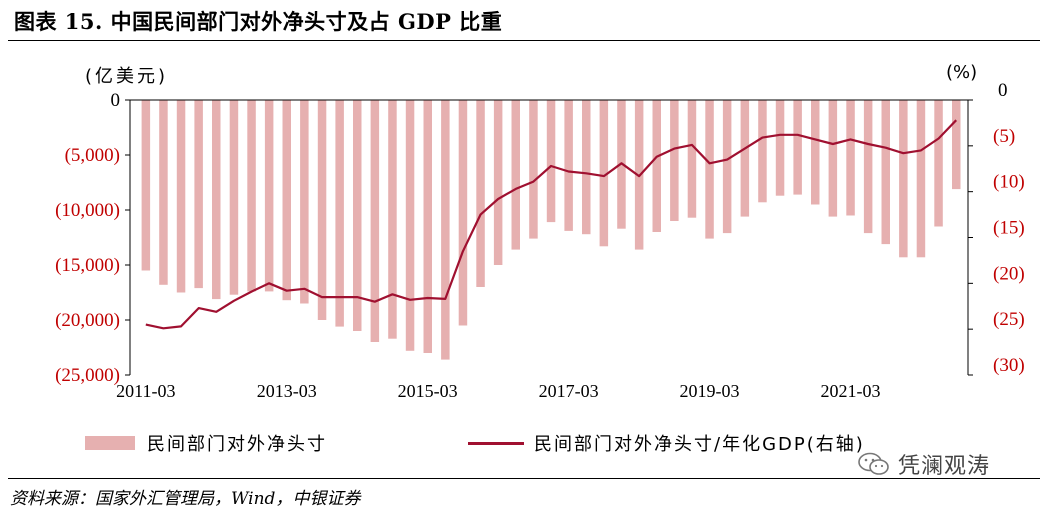 The height and width of the screenshot is (510, 1047). Describe the element at coordinates (524, 478) in the screenshot. I see `source-rule` at that location.